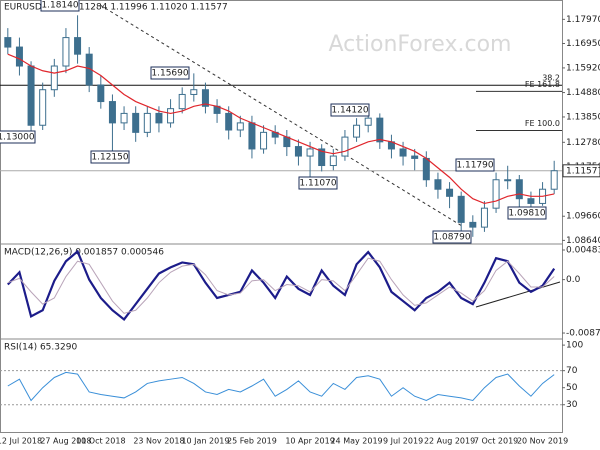 The image size is (600, 450). Describe the element at coordinates (21, 441) in the screenshot. I see `x-tick-label: 12 Jul 2018` at that location.